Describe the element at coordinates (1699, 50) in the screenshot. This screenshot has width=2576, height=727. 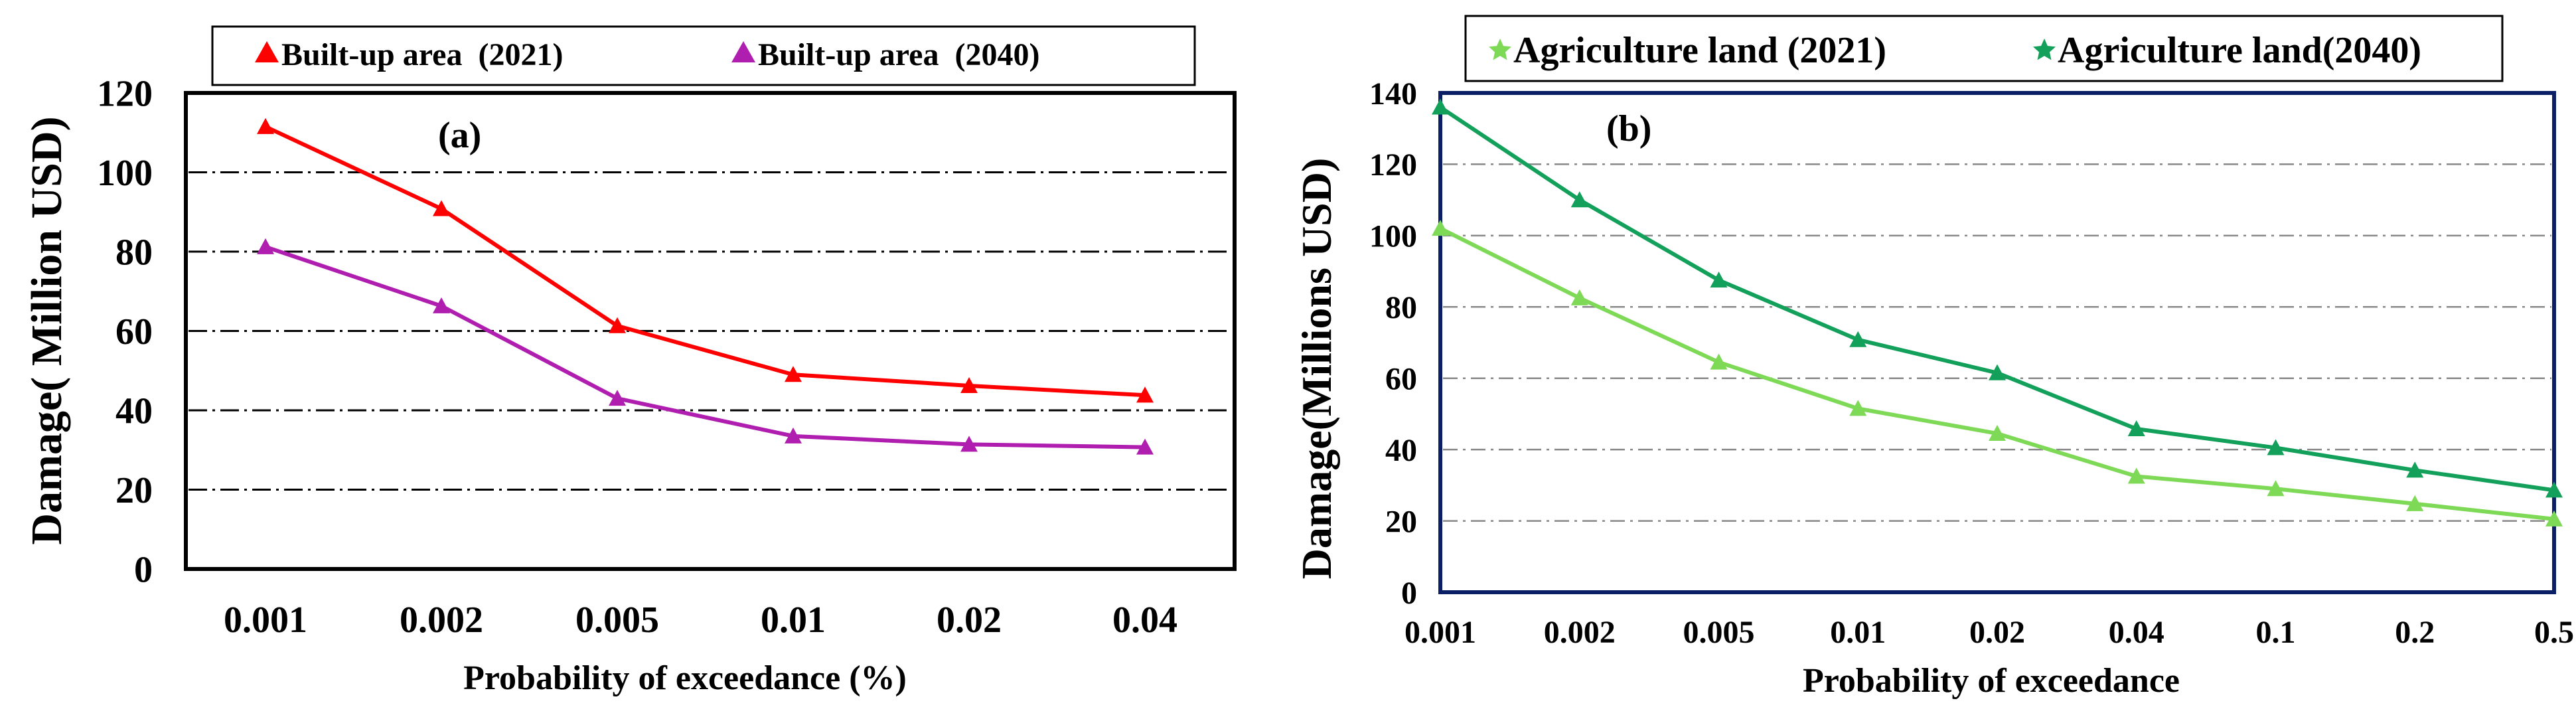
I see `legend-label-b-0: Agriculture land (2021)` at that location.